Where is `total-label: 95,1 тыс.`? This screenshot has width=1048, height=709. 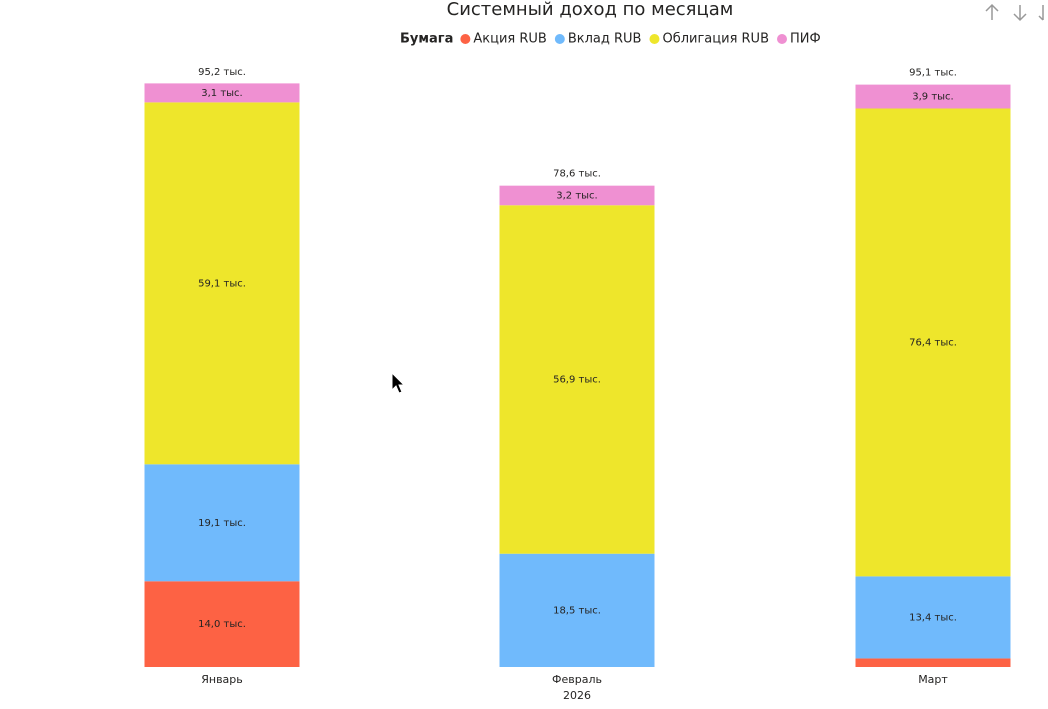 total-label: 95,1 тыс. is located at coordinates (933, 73).